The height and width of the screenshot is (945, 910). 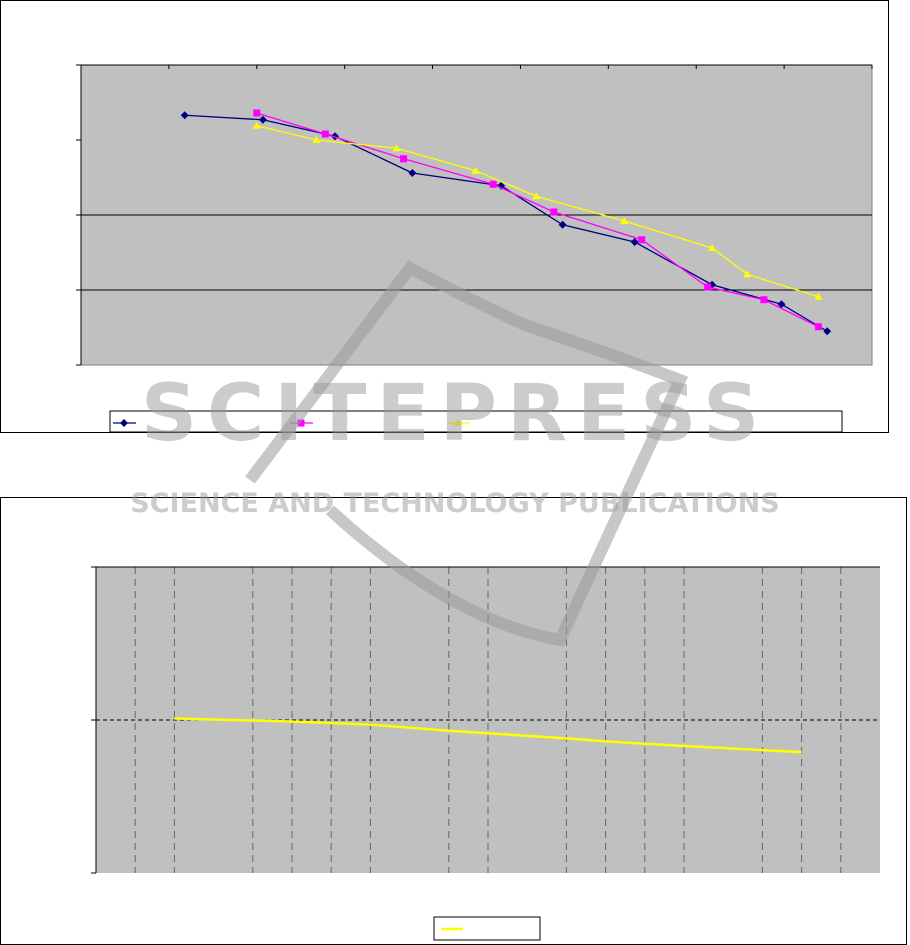 I want to click on chart-1-legend, so click(x=476, y=421).